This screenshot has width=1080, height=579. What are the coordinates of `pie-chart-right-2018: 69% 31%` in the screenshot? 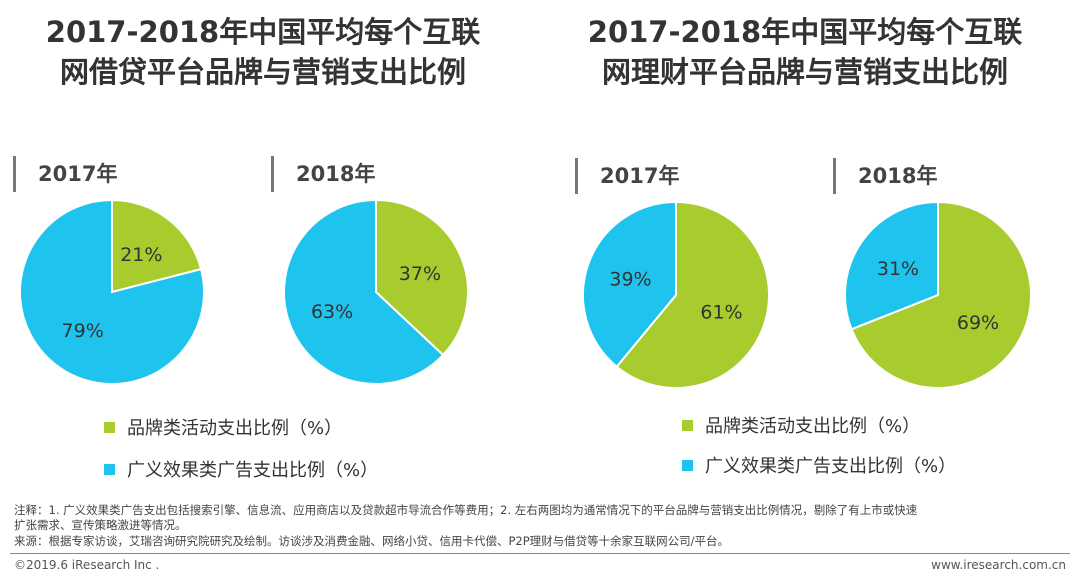 It's located at (938, 294).